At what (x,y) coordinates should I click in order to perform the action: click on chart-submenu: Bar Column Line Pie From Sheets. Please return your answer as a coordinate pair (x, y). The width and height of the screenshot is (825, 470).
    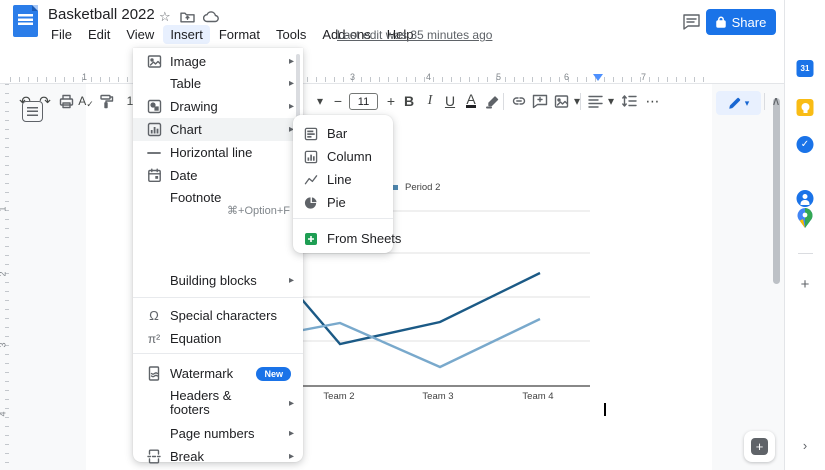
    Looking at the image, I should click on (347, 184).